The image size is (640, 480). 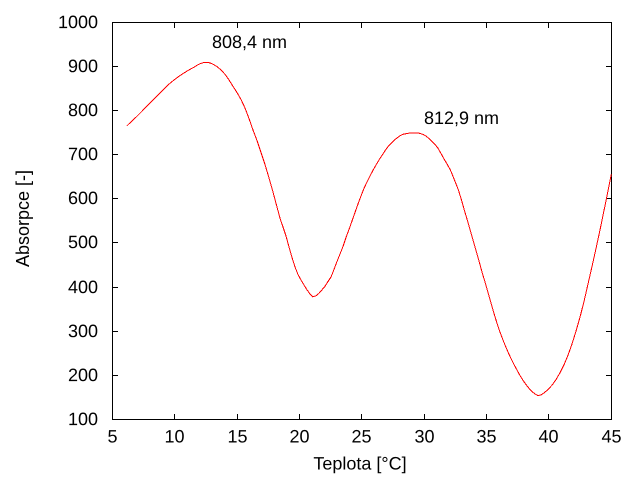 I want to click on svg-text: 300, so click(x=83, y=331).